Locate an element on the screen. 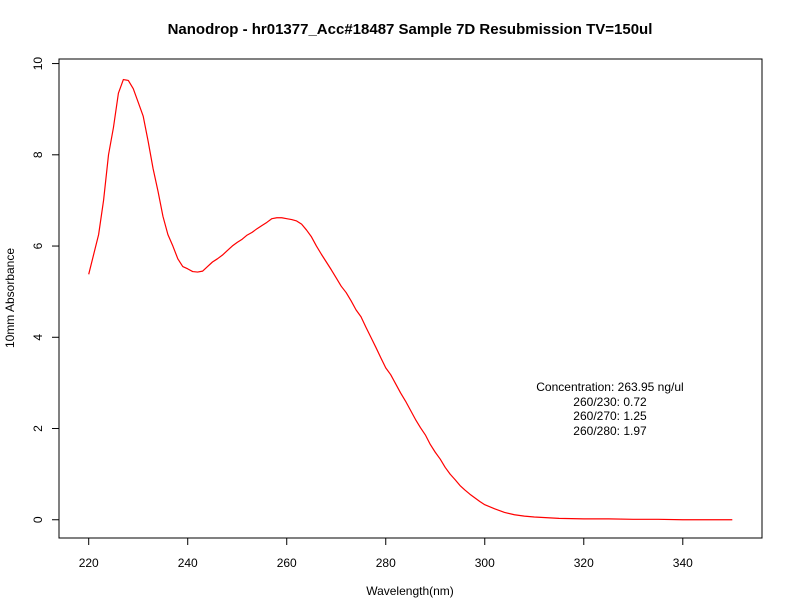 Image resolution: width=792 pixels, height=612 pixels. x-tick-label: 340 is located at coordinates (683, 563).